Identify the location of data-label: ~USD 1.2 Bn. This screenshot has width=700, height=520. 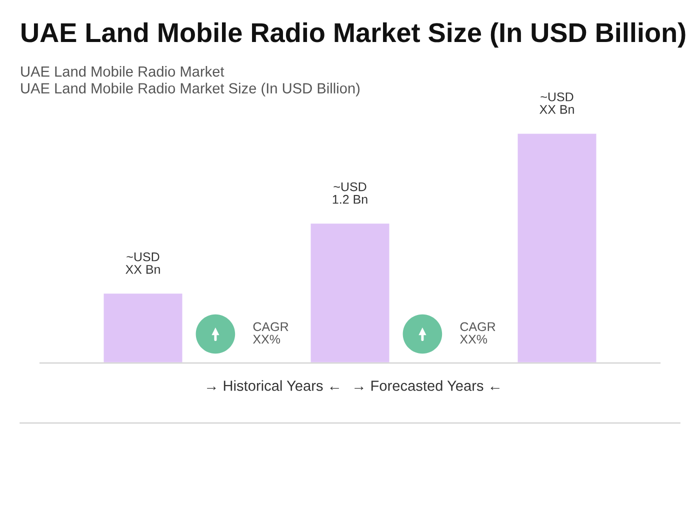
(350, 193).